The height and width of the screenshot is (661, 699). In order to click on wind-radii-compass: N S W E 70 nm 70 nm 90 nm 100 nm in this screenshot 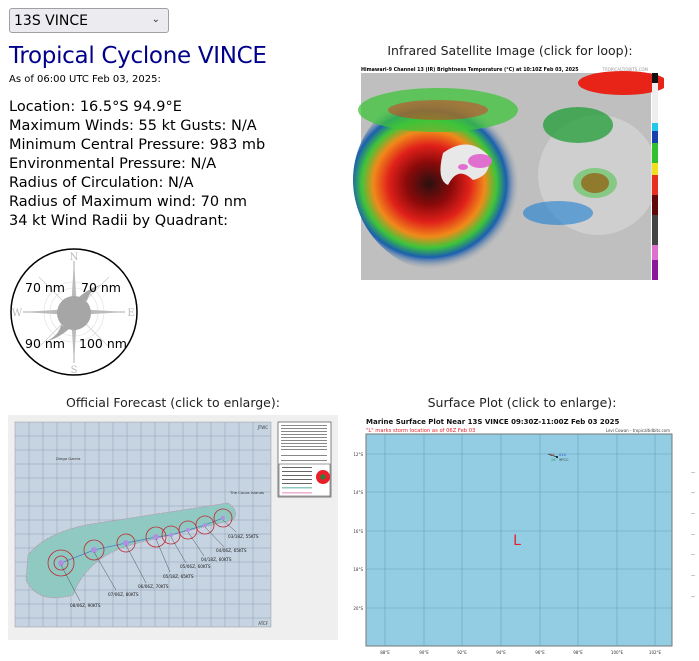, I will do `click(74, 312)`.